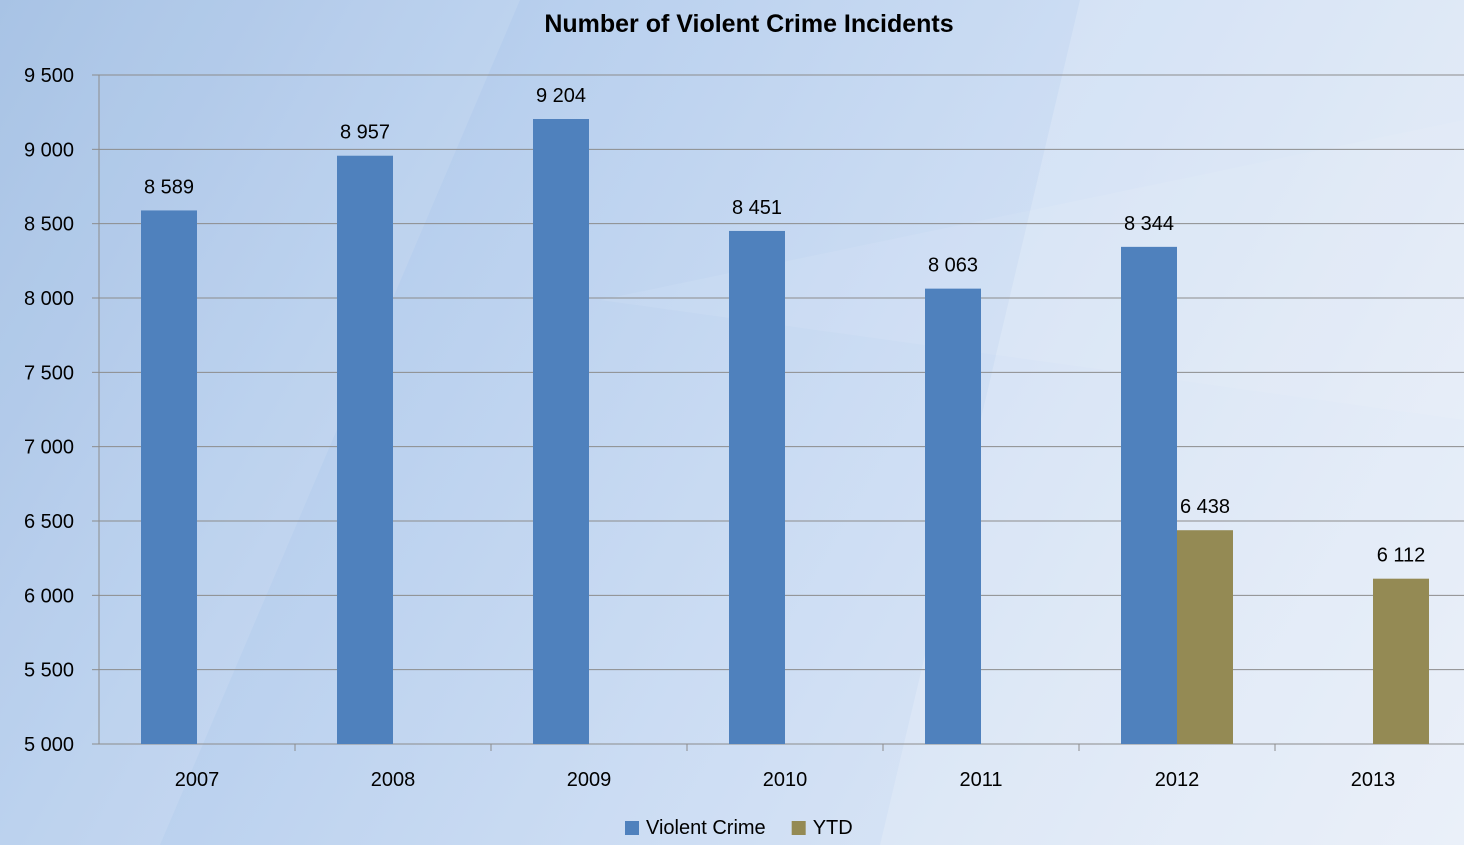 This screenshot has height=845, width=1464. I want to click on y-tick-label: 5 000, so click(49, 745).